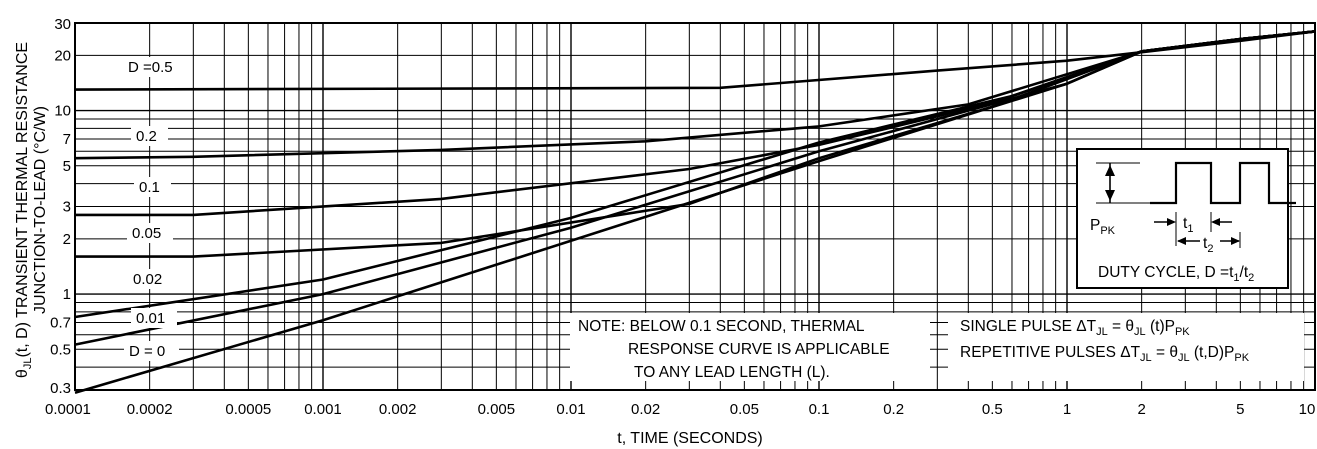 The image size is (1317, 449). What do you see at coordinates (62, 111) in the screenshot?
I see `y-tick-label: 10` at bounding box center [62, 111].